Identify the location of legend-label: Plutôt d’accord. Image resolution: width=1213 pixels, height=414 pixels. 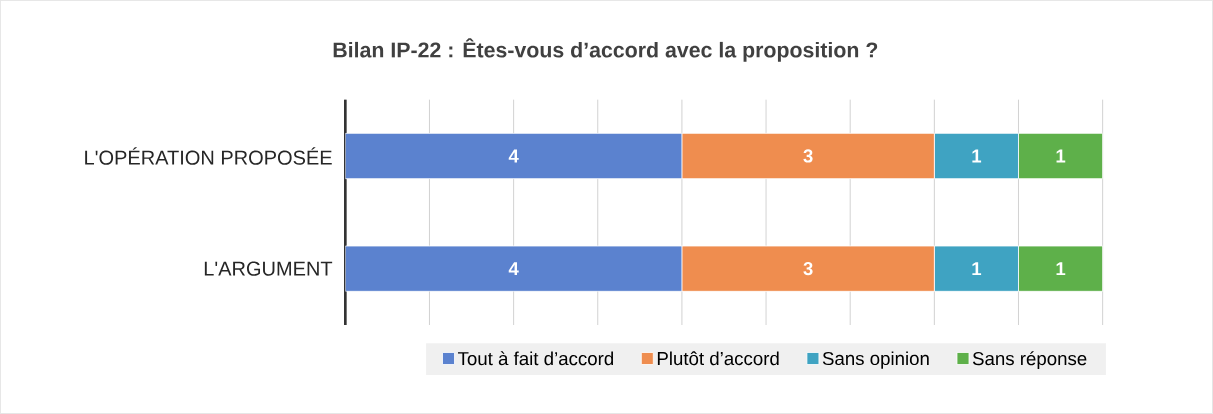
(718, 358).